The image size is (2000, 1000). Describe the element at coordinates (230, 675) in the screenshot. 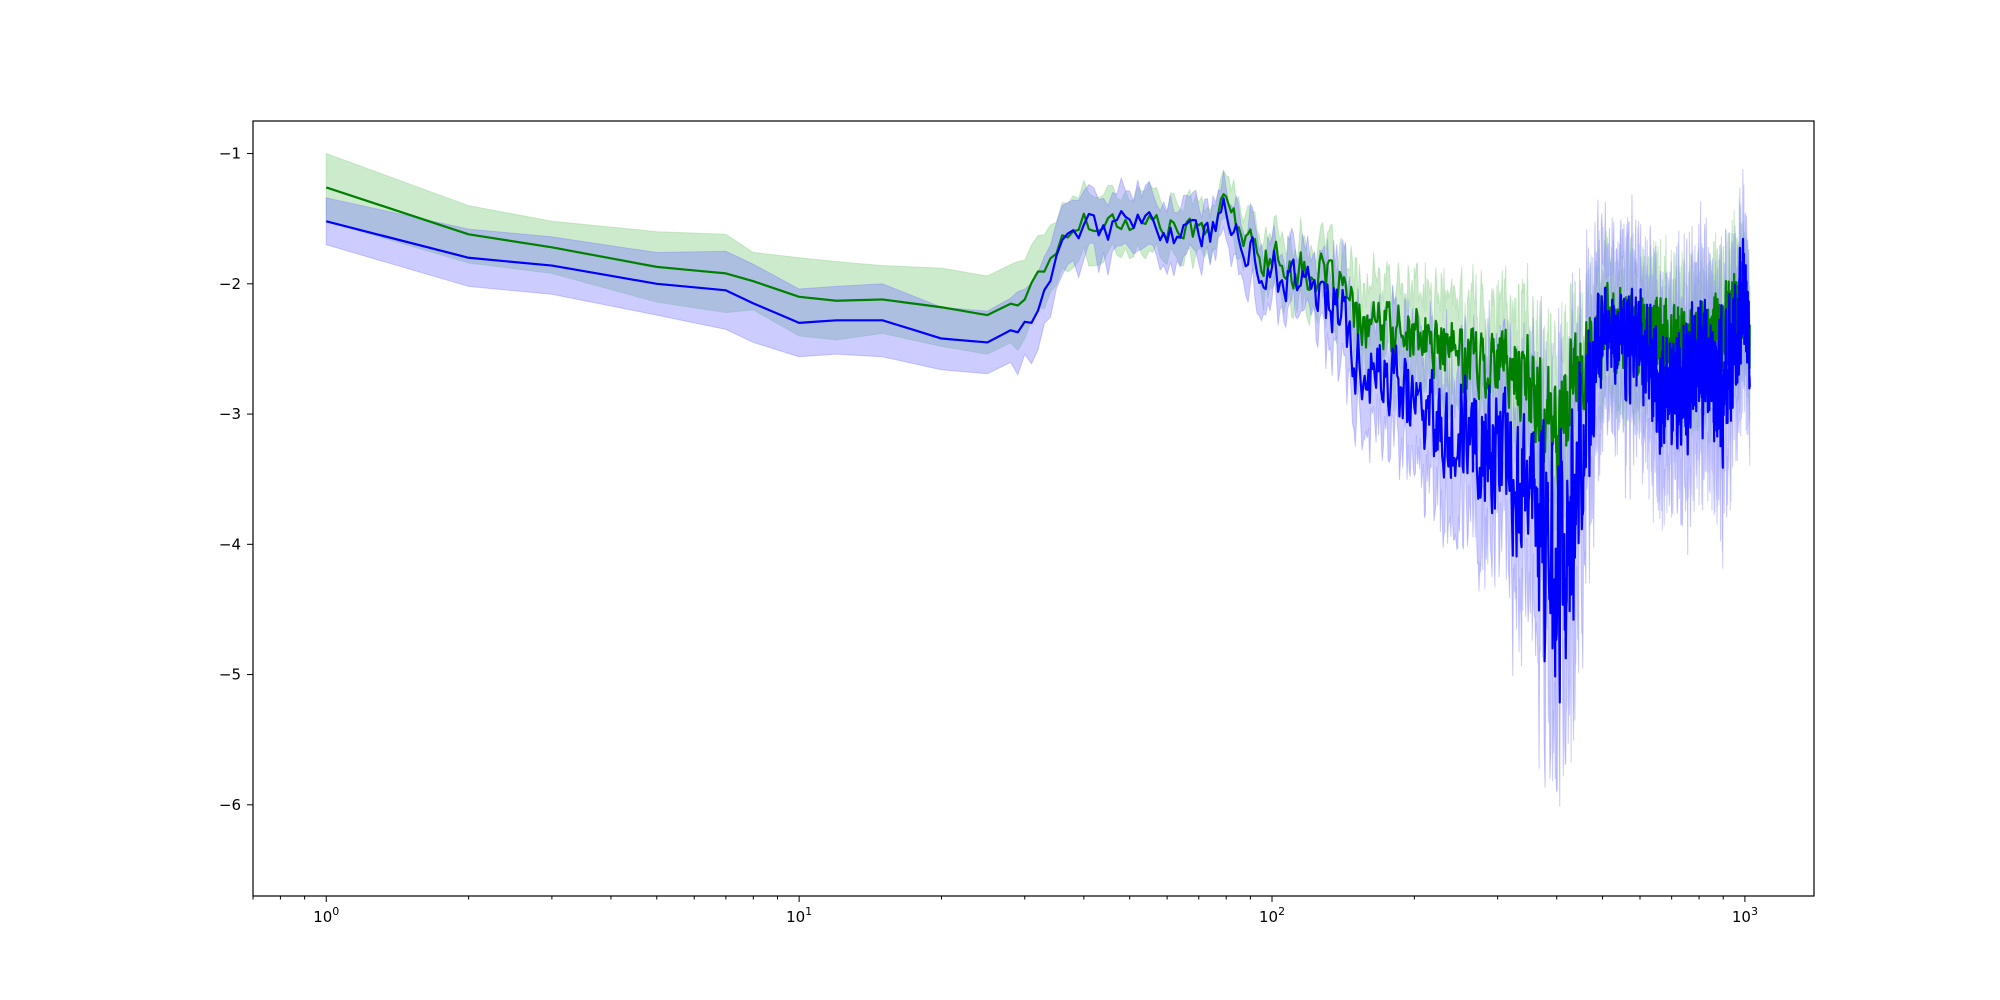

I see `y-tick-label: −5` at that location.